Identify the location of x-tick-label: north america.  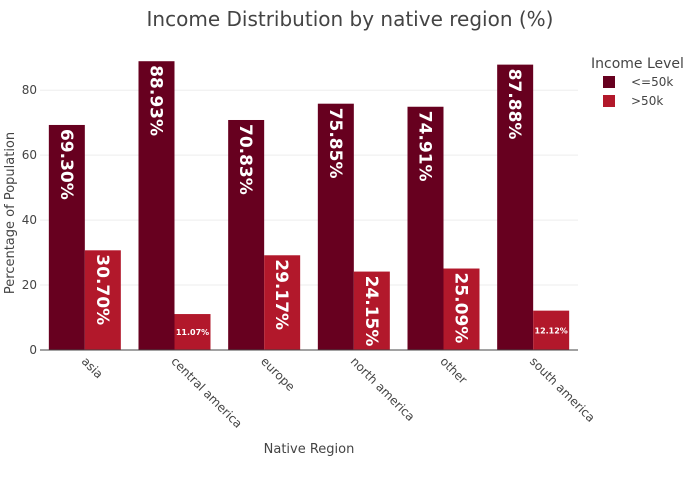
(383, 389).